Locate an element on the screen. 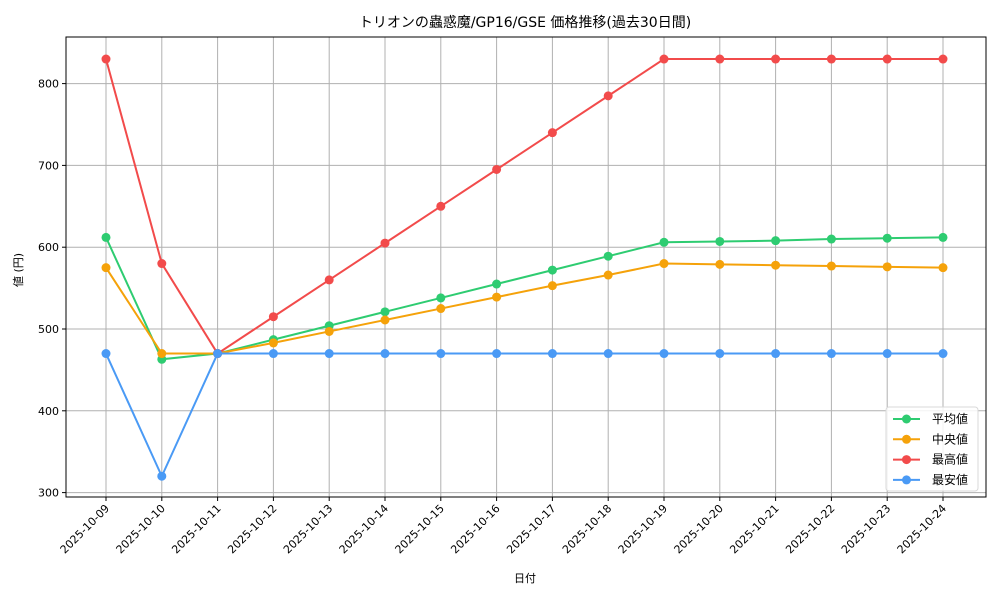  legend-label: 最高値 is located at coordinates (950, 459).